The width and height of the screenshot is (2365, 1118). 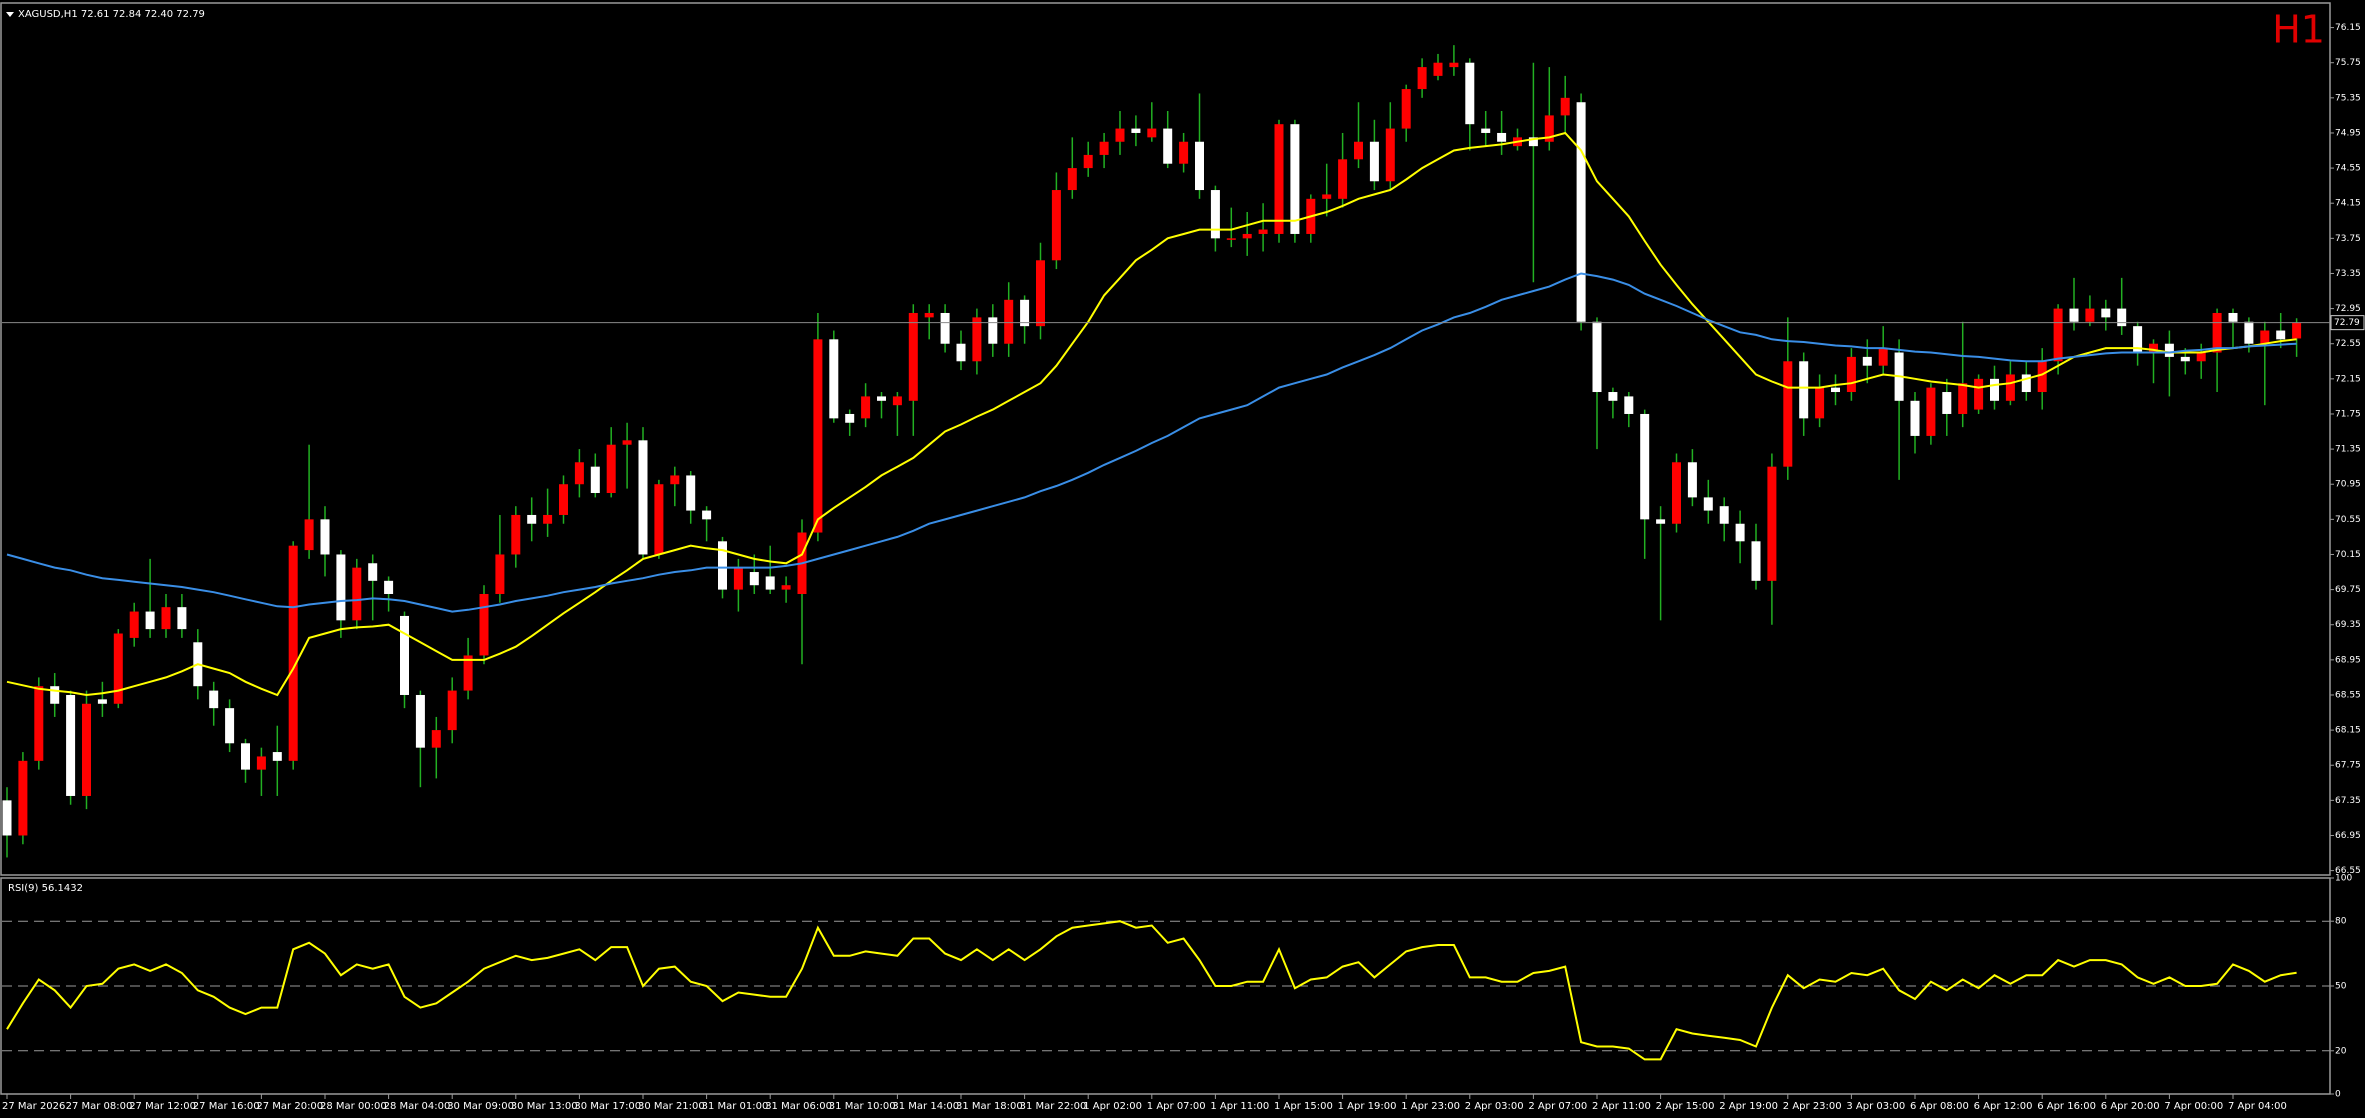 I want to click on x-tick-label: 1 Apr 19:00, so click(x=1367, y=1106).